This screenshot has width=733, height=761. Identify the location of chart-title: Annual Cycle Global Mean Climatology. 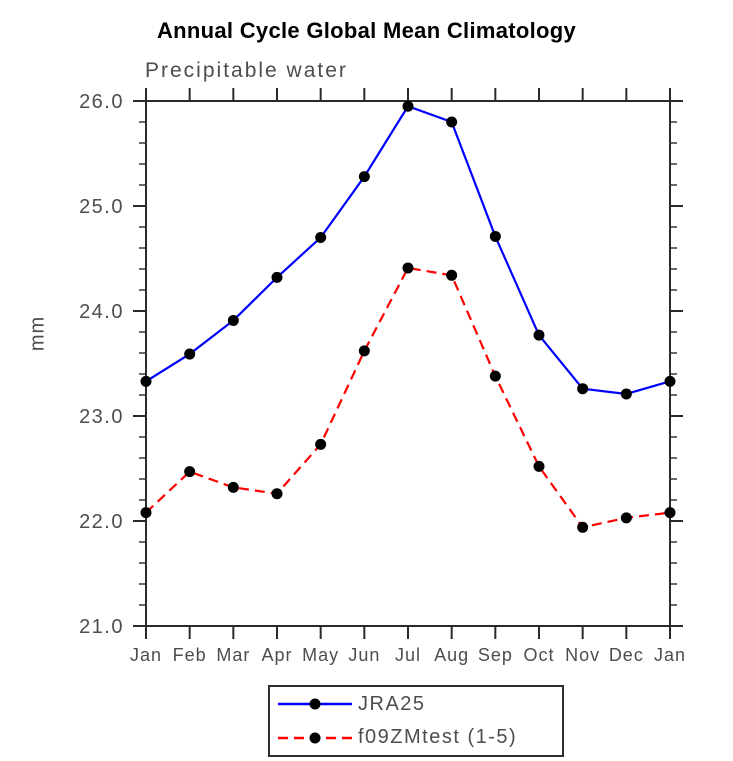
(366, 30).